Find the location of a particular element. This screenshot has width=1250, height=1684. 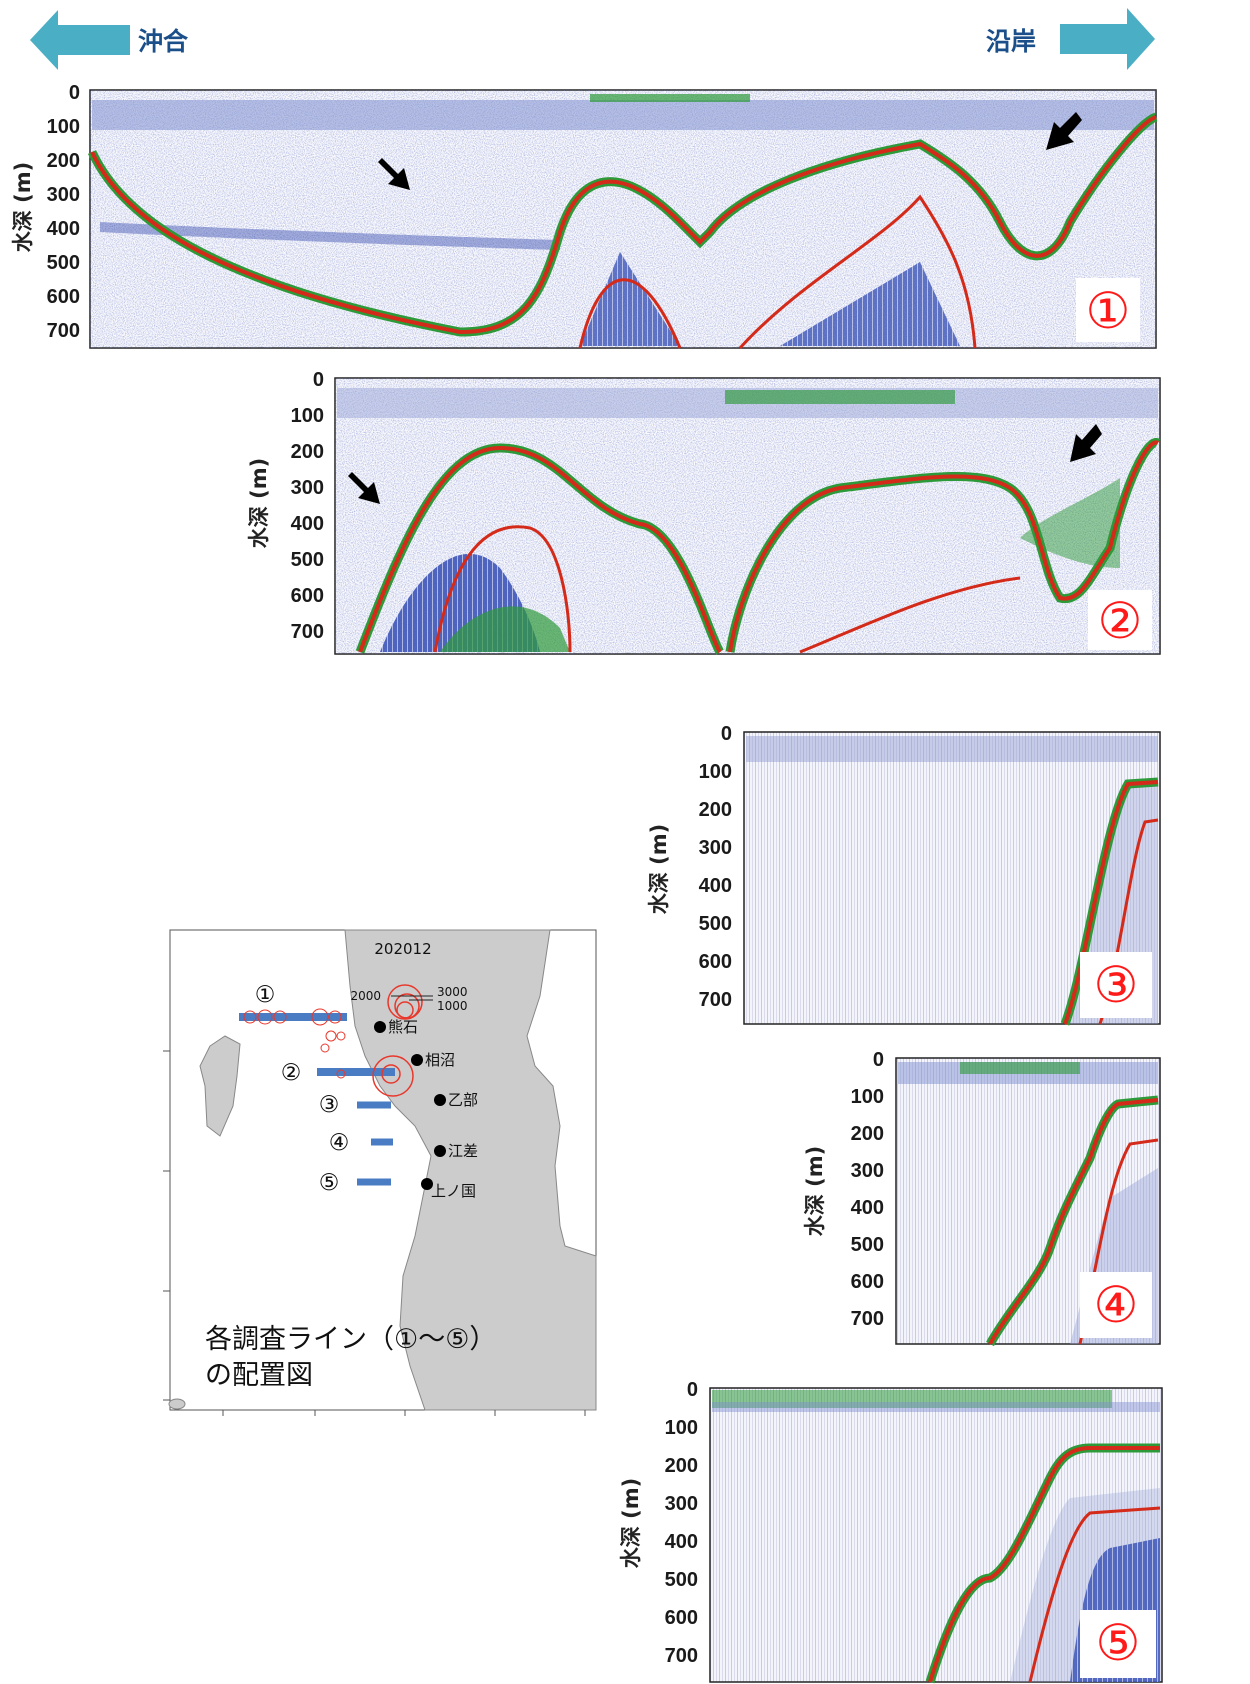

land-area is located at coordinates (470, 1170).